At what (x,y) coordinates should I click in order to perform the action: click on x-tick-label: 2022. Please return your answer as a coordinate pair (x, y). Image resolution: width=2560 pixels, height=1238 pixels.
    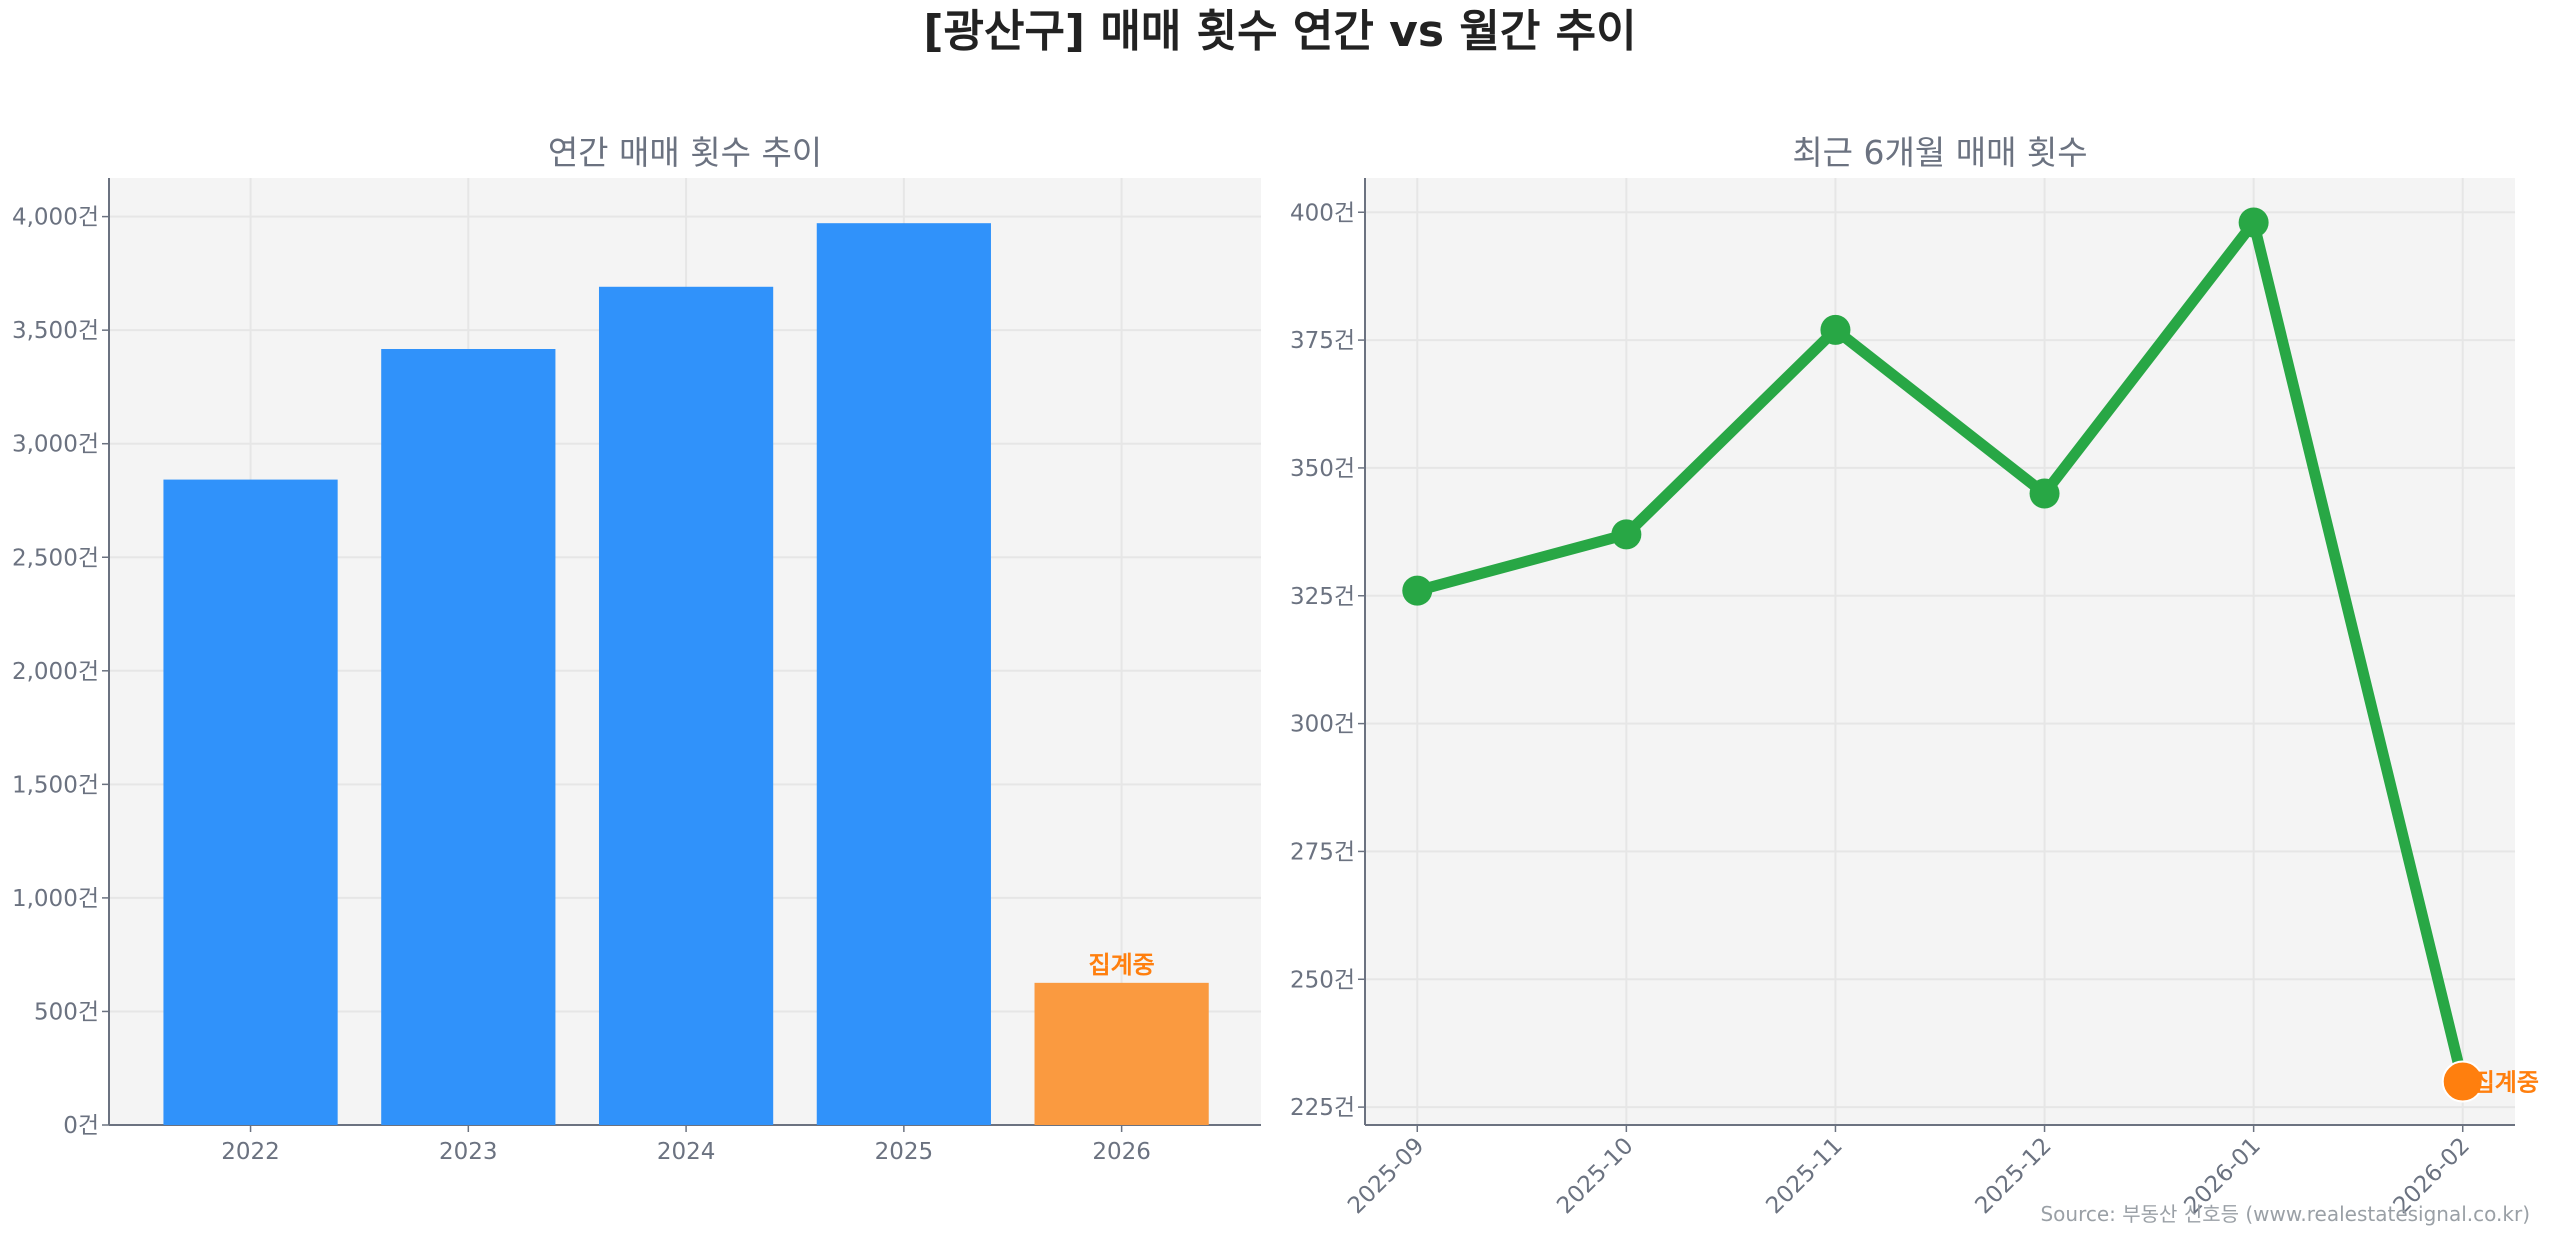
    Looking at the image, I should click on (250, 1152).